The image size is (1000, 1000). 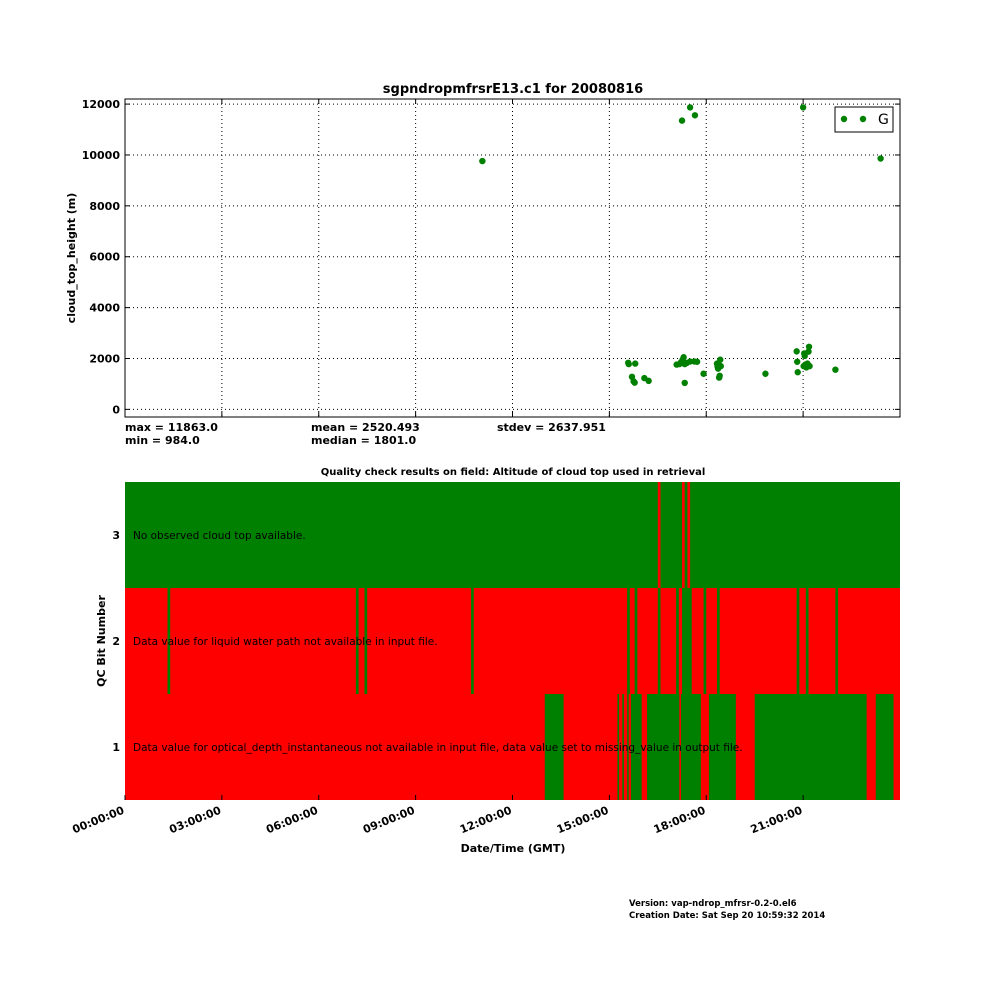 What do you see at coordinates (101, 104) in the screenshot?
I see `scatter-y-tick-label: 12000` at bounding box center [101, 104].